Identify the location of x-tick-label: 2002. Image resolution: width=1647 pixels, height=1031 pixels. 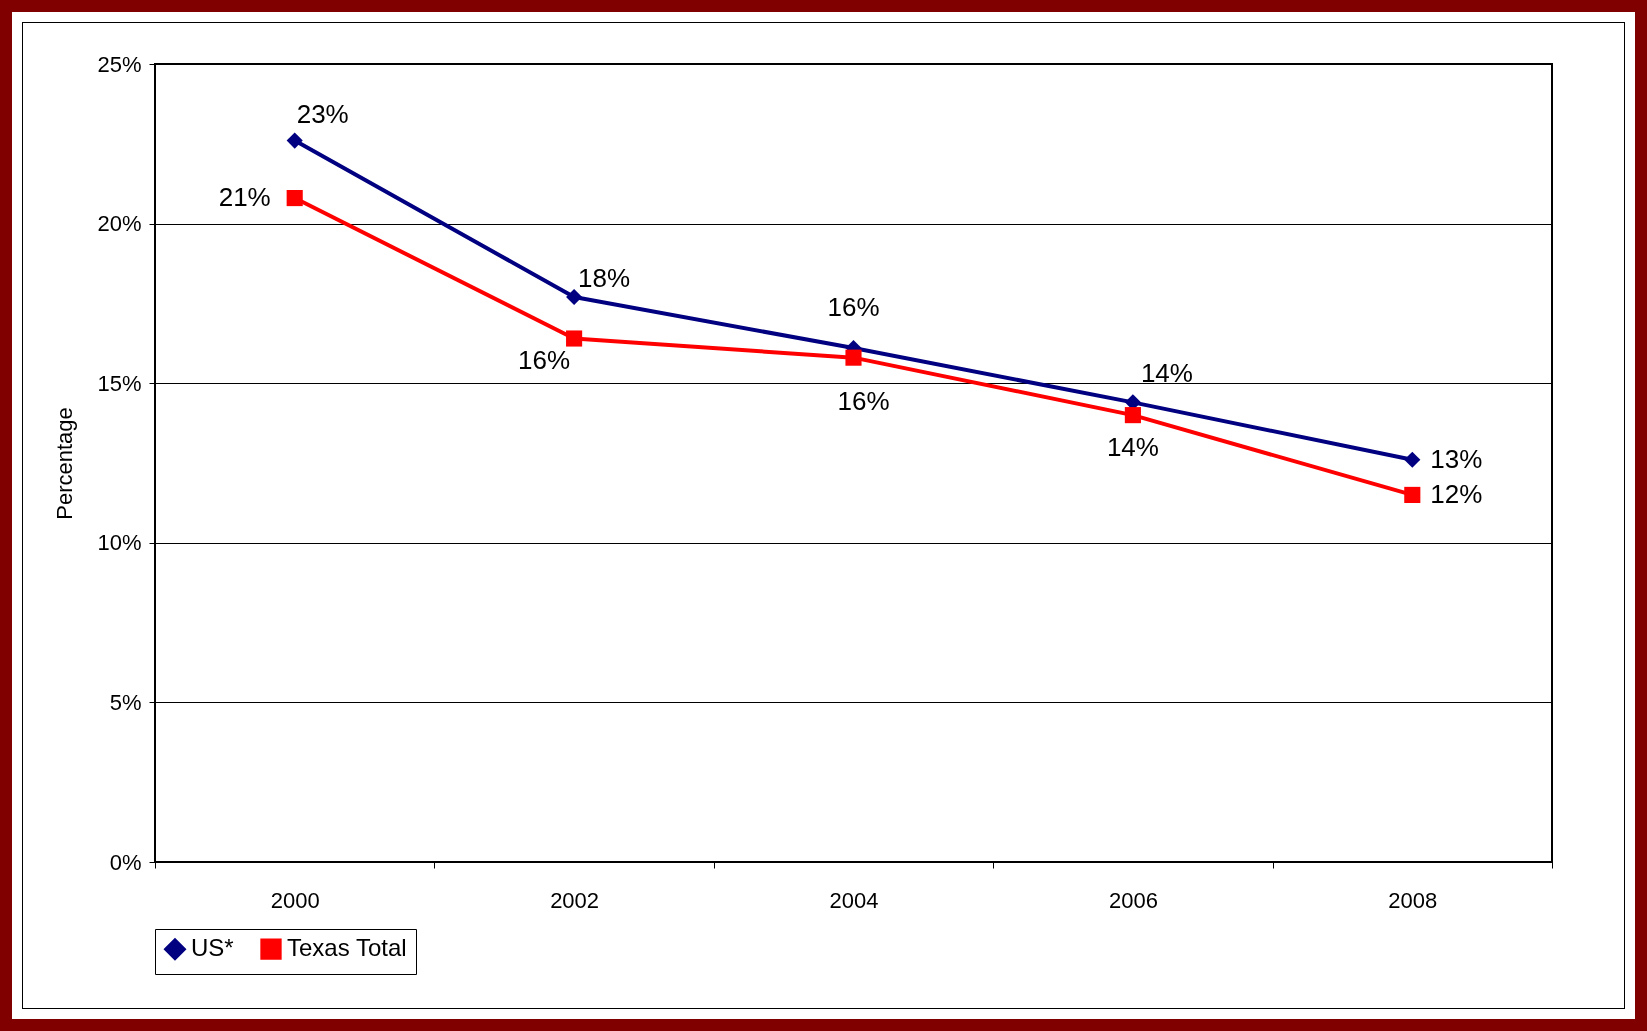
(575, 900).